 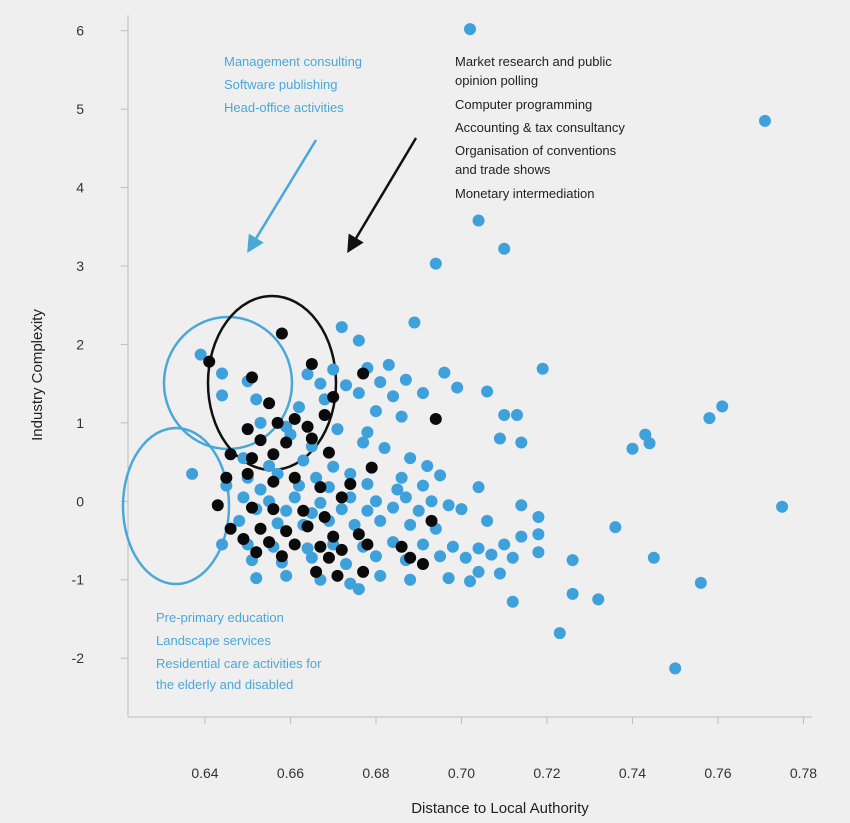 What do you see at coordinates (37, 375) in the screenshot?
I see `y-axis-label: Industry Complexity` at bounding box center [37, 375].